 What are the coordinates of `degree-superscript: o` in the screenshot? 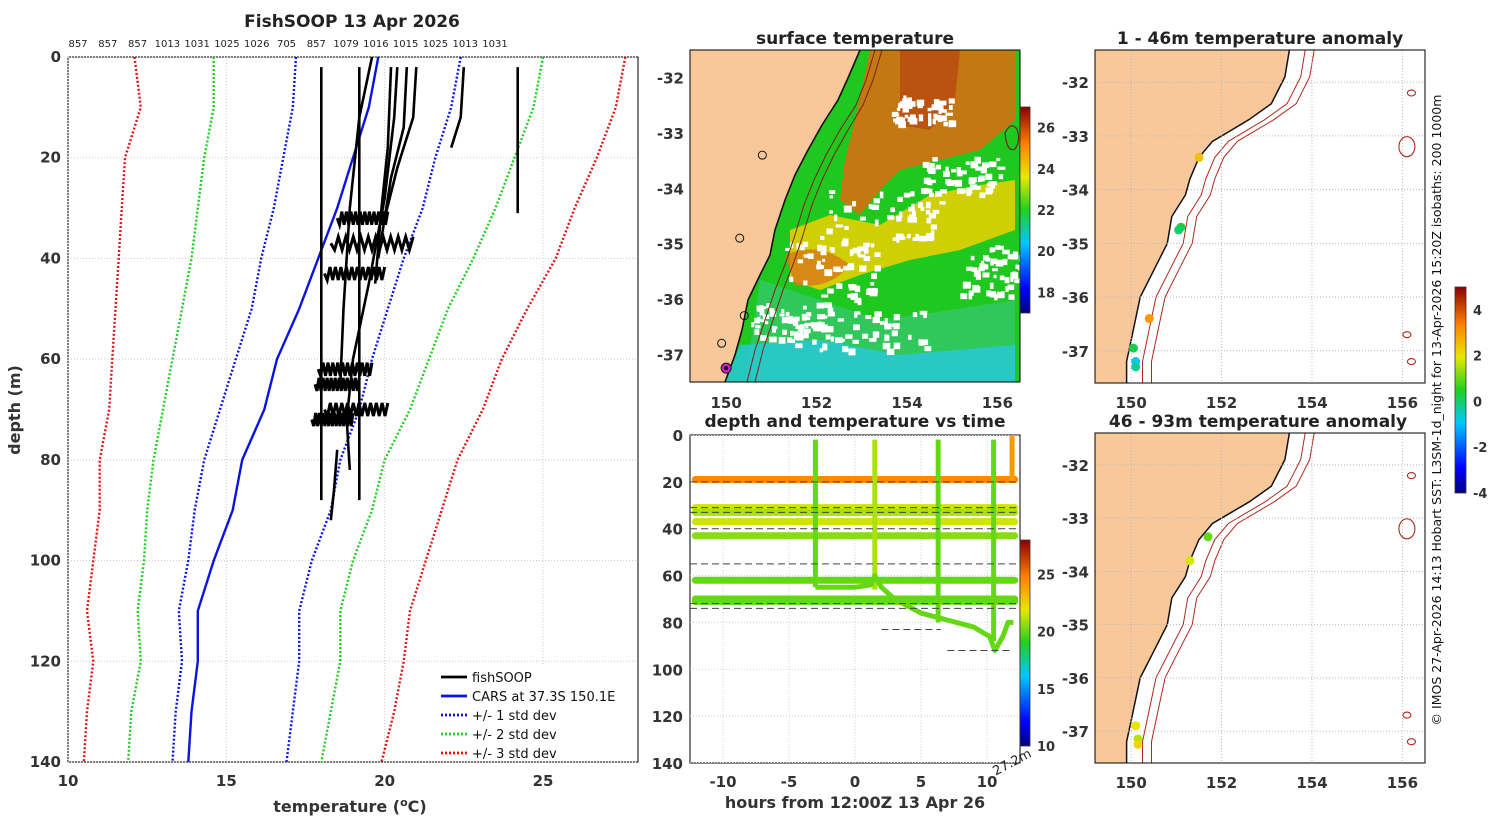 It's located at (404, 802).